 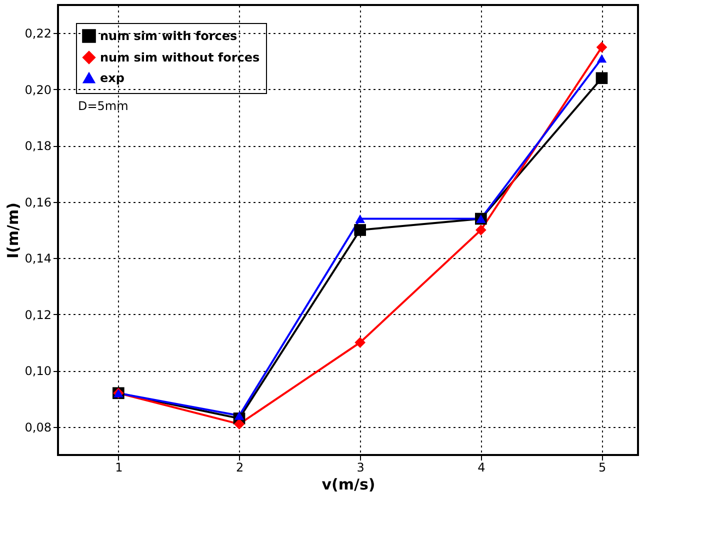 I want to click on y-tick-label: 0,08, so click(x=38, y=427).